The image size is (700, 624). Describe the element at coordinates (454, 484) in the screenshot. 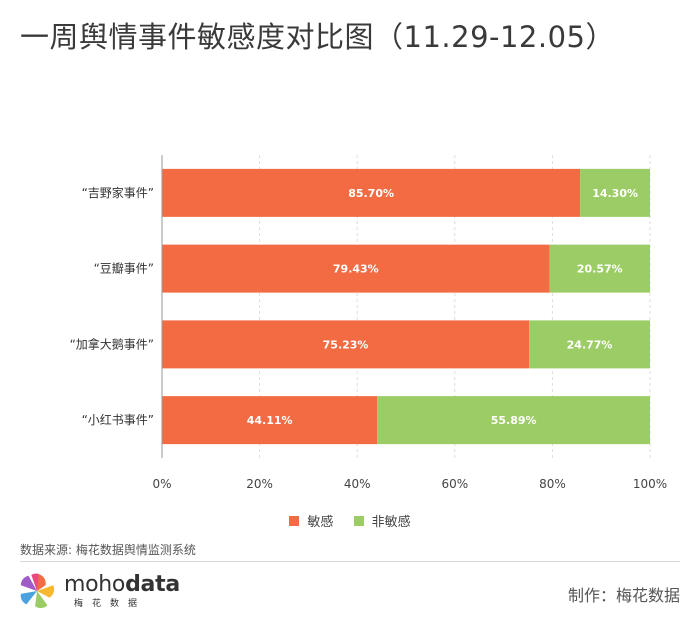

I see `x-tick-label: 60%` at that location.